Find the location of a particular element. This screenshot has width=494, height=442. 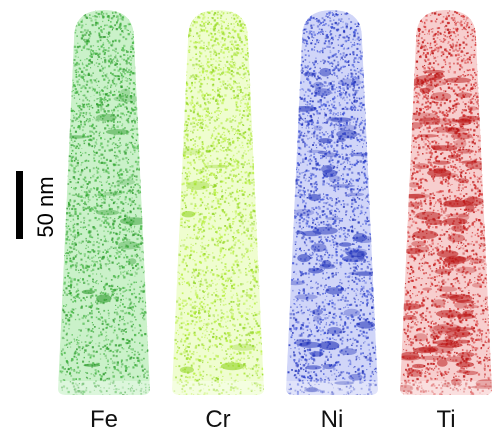

element-label-fe: Fe is located at coordinates (103, 419).